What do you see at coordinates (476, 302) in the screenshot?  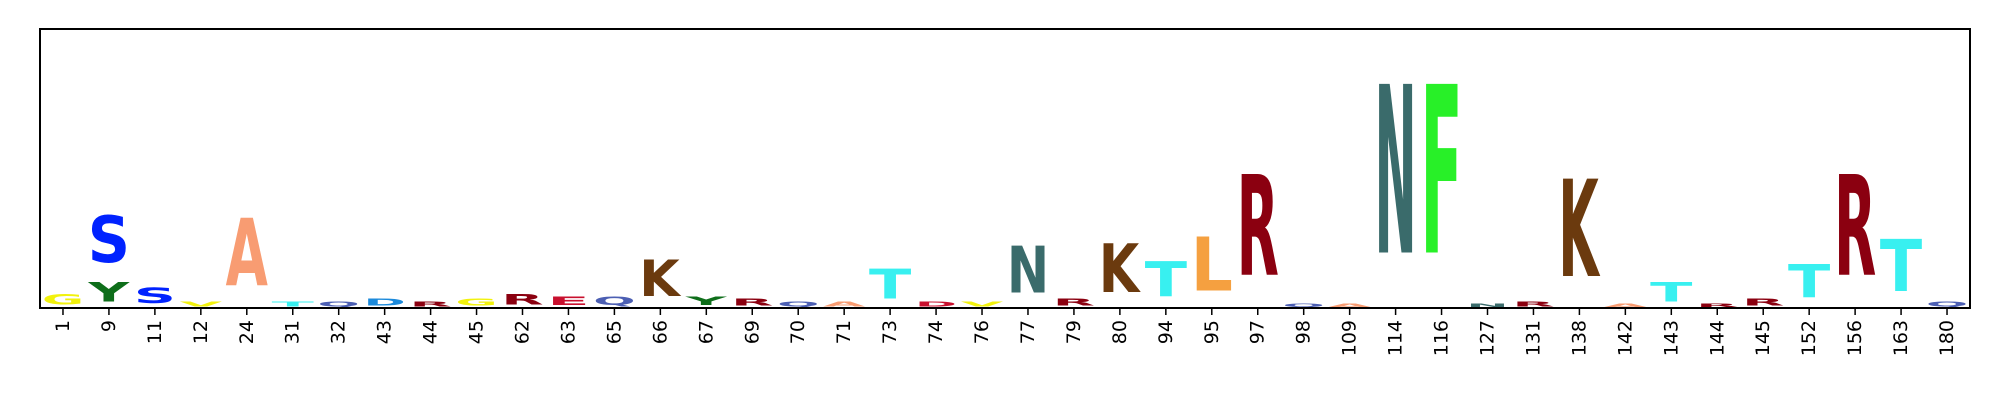 I see `logo-letter-g-pos-45: G` at bounding box center [476, 302].